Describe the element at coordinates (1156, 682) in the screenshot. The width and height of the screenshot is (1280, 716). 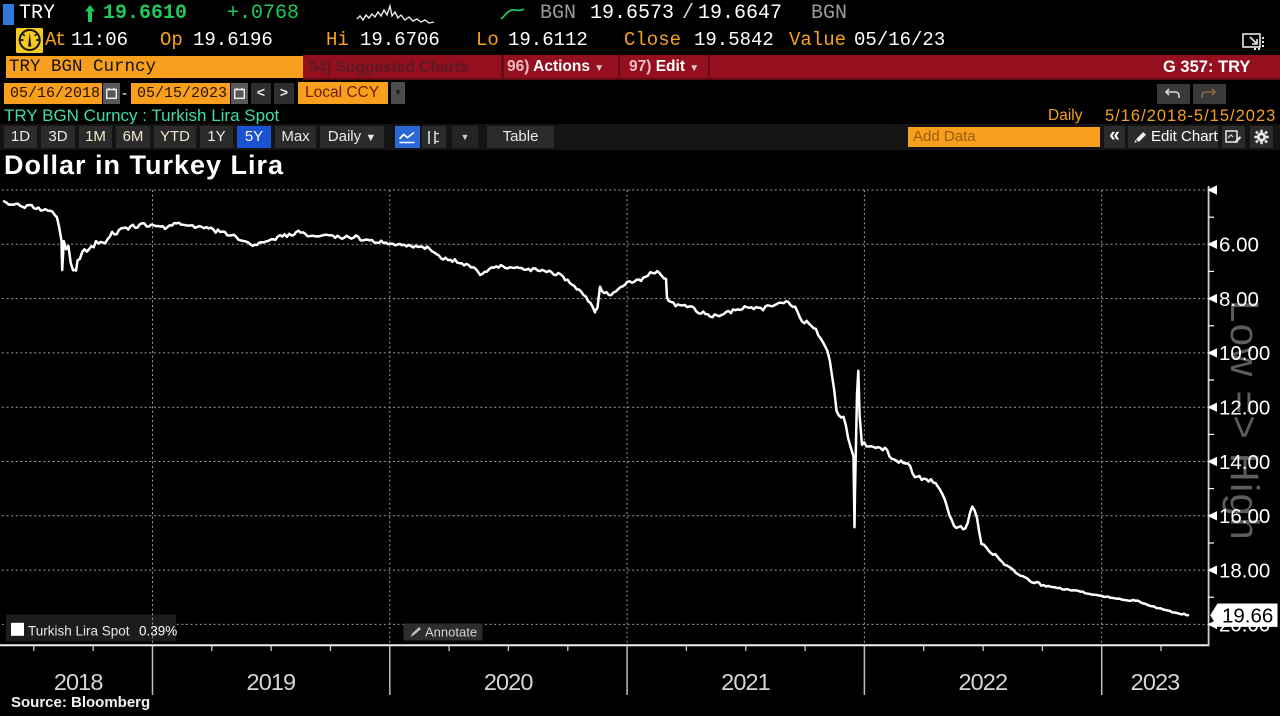
I see `svg-text: 2023` at that location.